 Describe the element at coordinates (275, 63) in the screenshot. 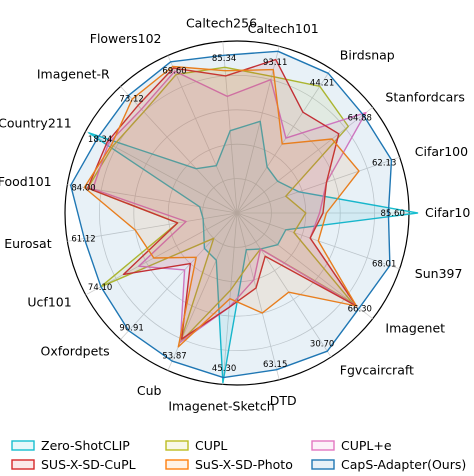

I see `value-label: 93.11` at that location.